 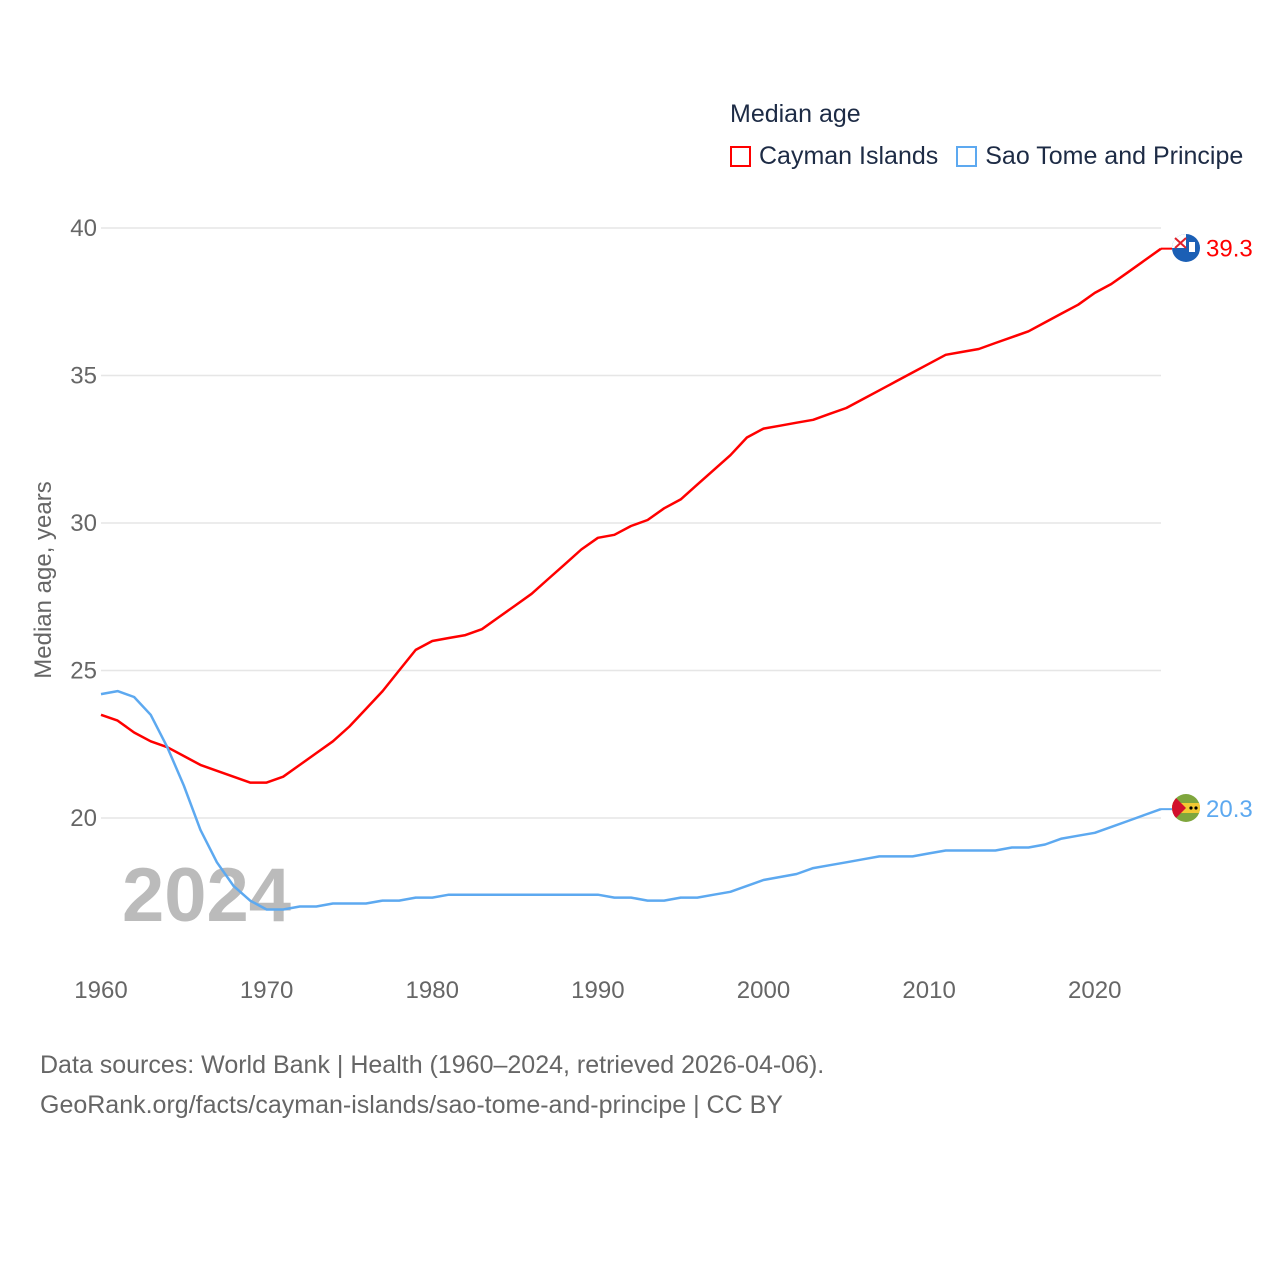 I want to click on year-watermark: 2024, so click(x=206, y=895).